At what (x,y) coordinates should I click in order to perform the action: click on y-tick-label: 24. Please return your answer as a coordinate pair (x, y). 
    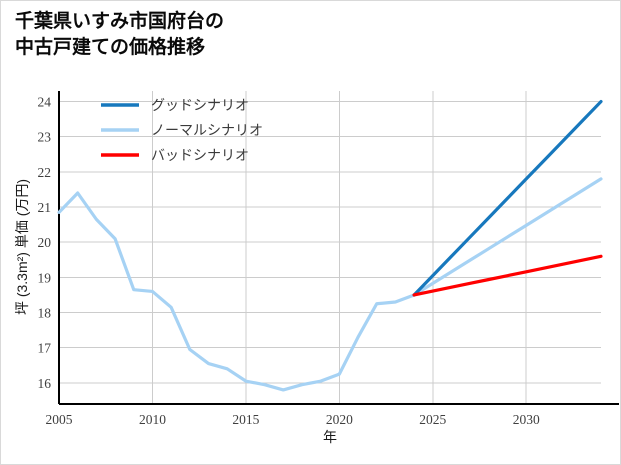
    Looking at the image, I should click on (45, 102).